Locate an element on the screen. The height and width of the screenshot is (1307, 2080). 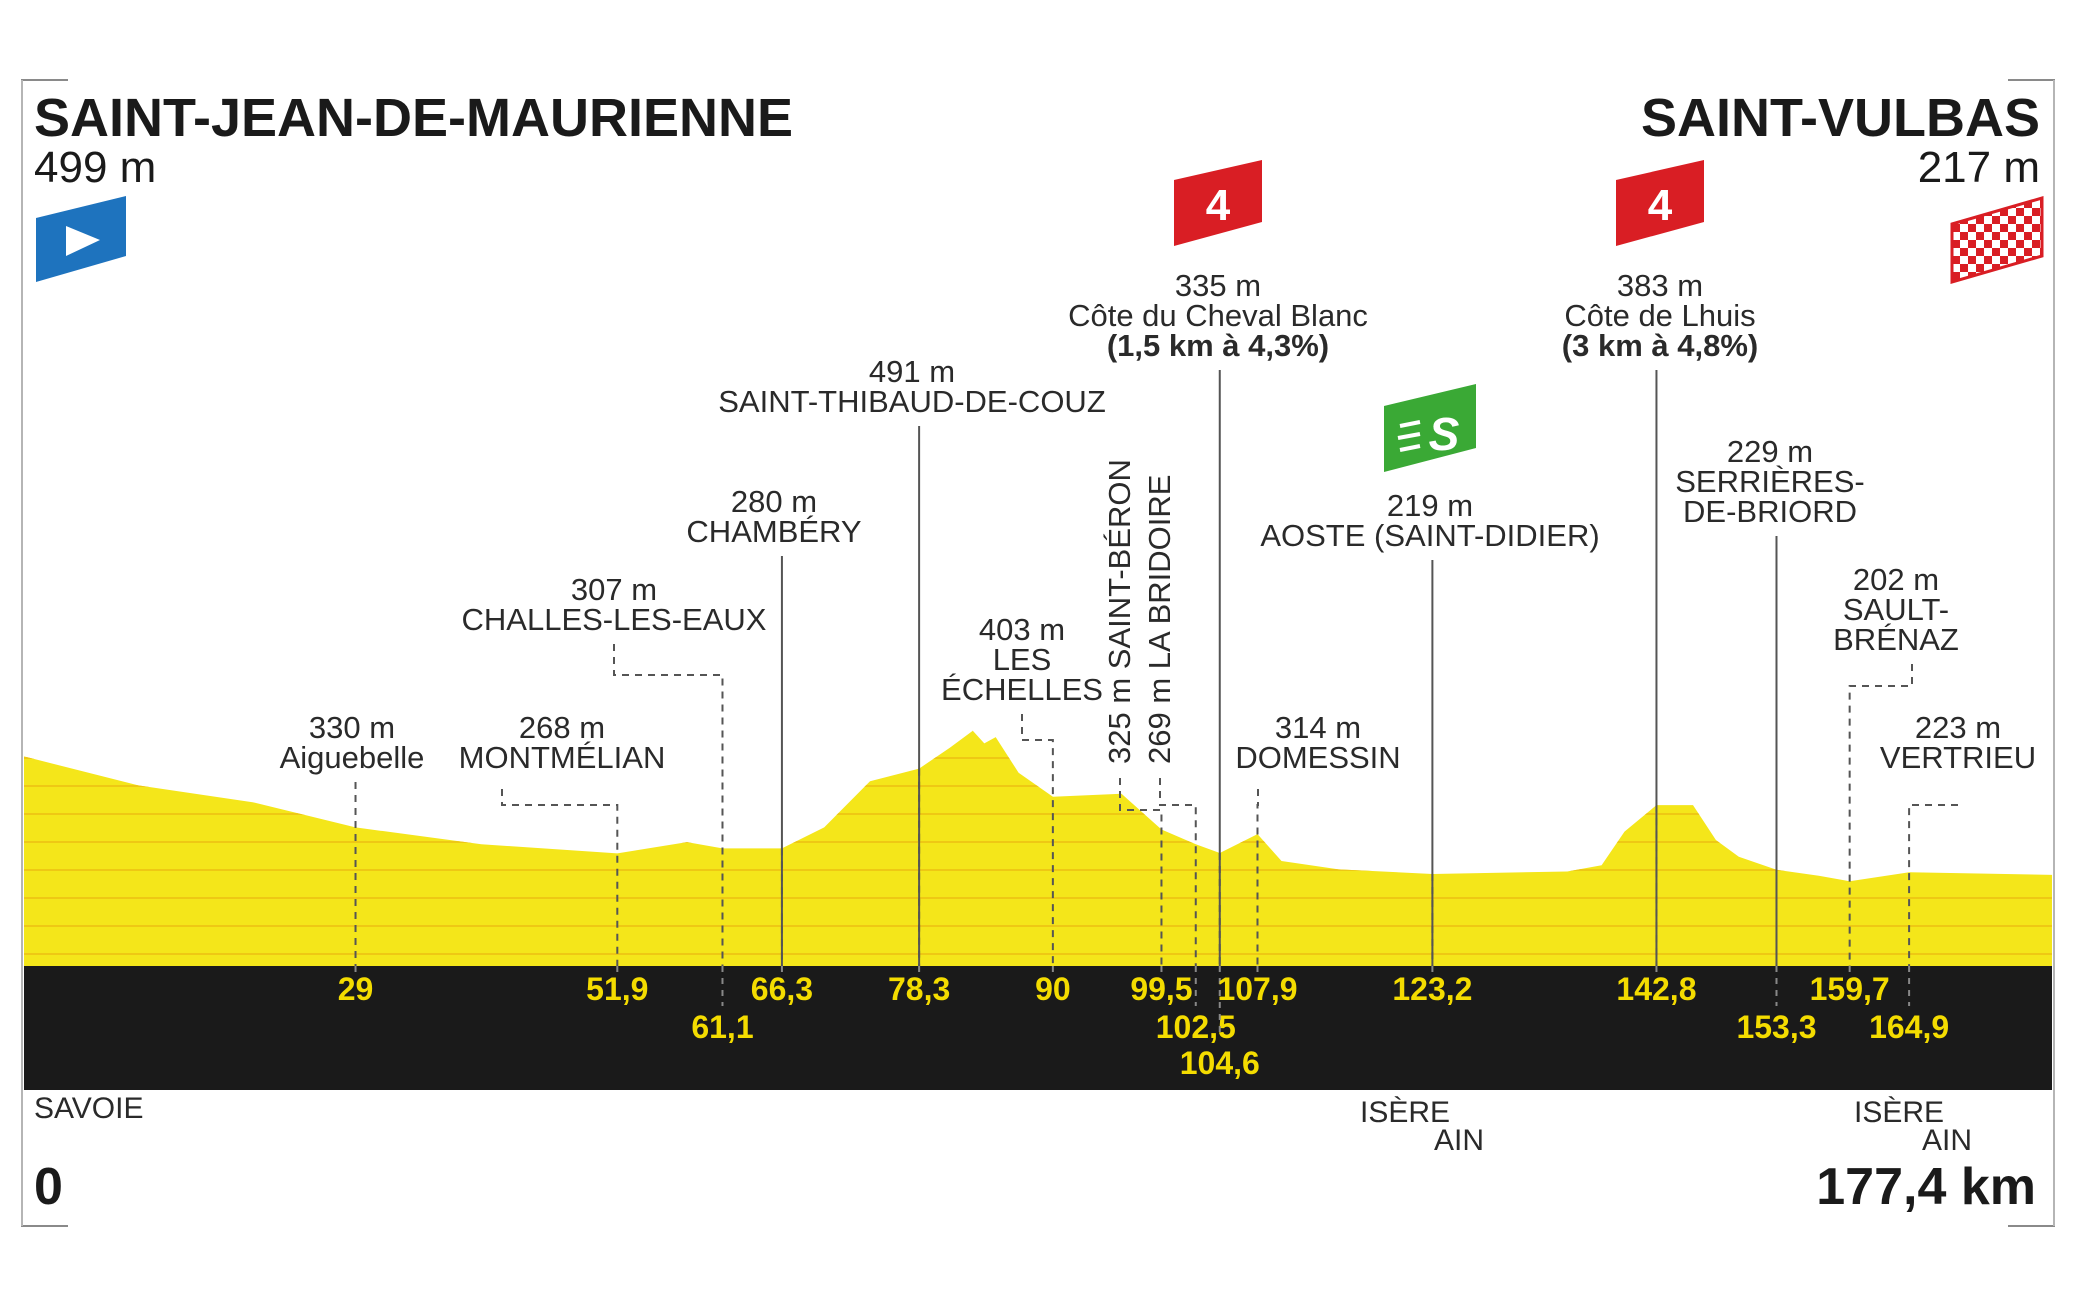
waypoint-climb-detail: (3 km à 4,8%) is located at coordinates (1660, 345).